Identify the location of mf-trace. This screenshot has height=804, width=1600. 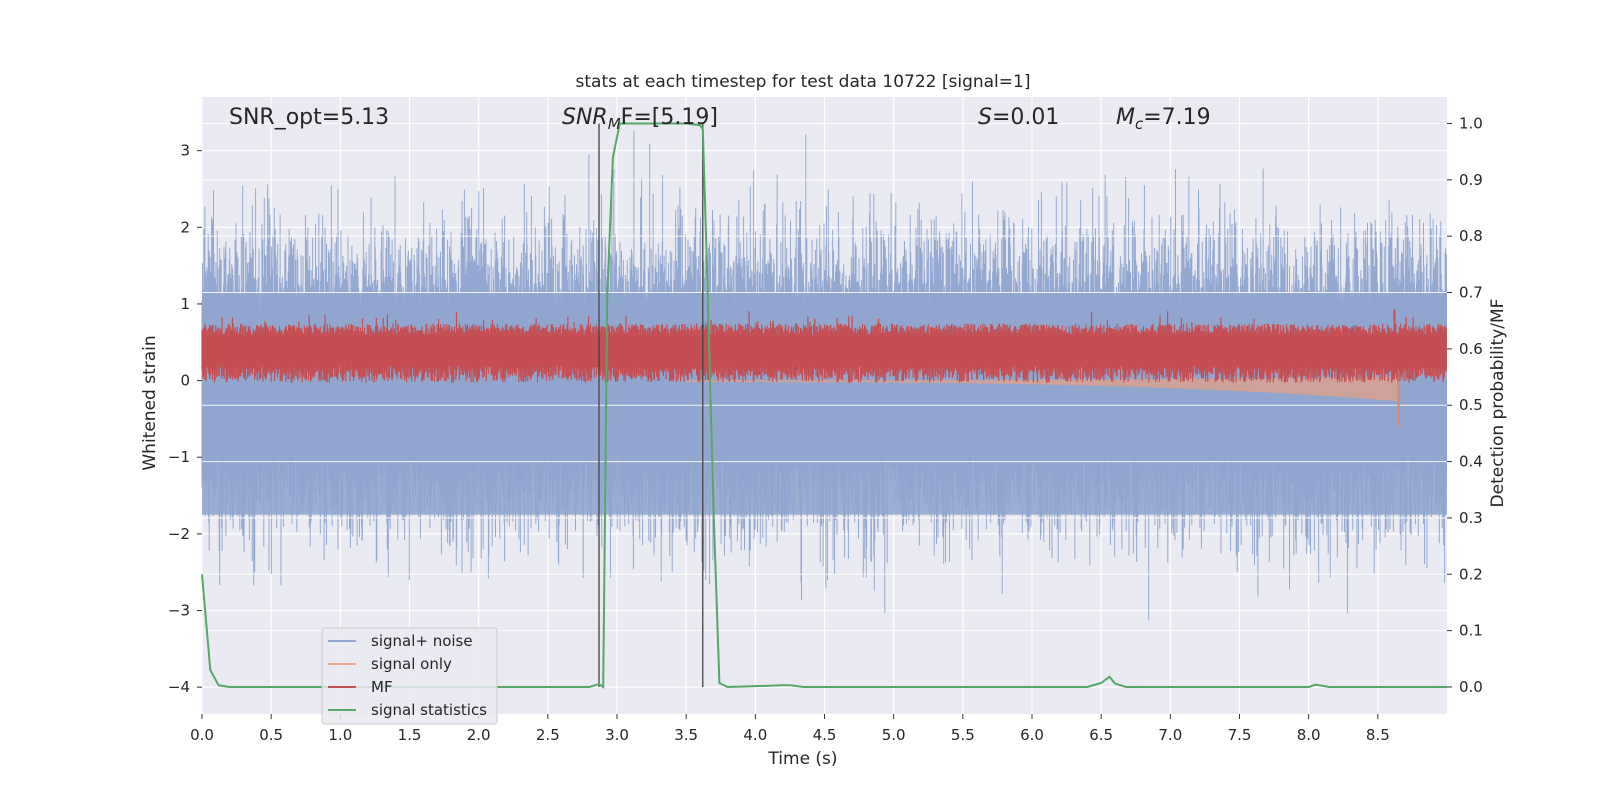
(824, 347).